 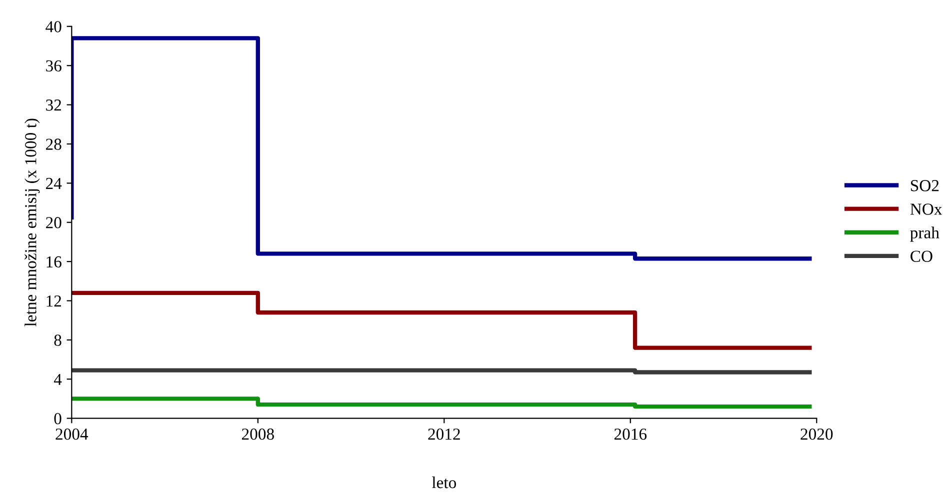 What do you see at coordinates (54, 105) in the screenshot?
I see `y-tick-label: 32` at bounding box center [54, 105].